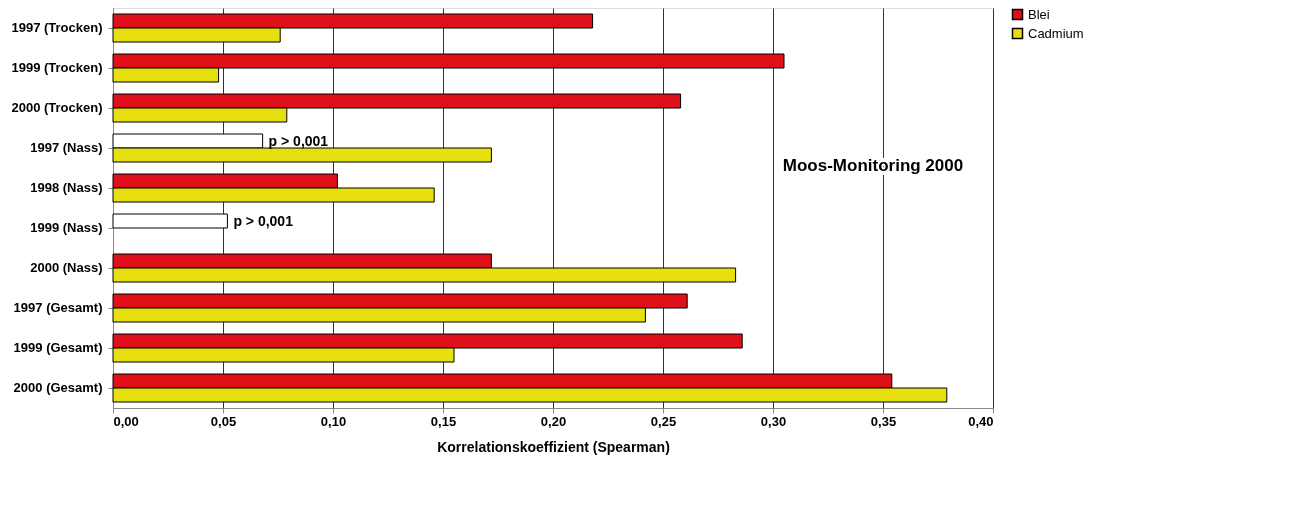  Describe the element at coordinates (126, 421) in the screenshot. I see `x-tick-label: 0,00` at that location.